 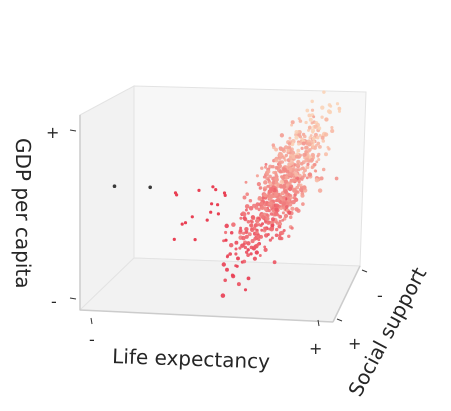 What do you see at coordinates (54, 301) in the screenshot?
I see `z-tick-min: -` at bounding box center [54, 301].